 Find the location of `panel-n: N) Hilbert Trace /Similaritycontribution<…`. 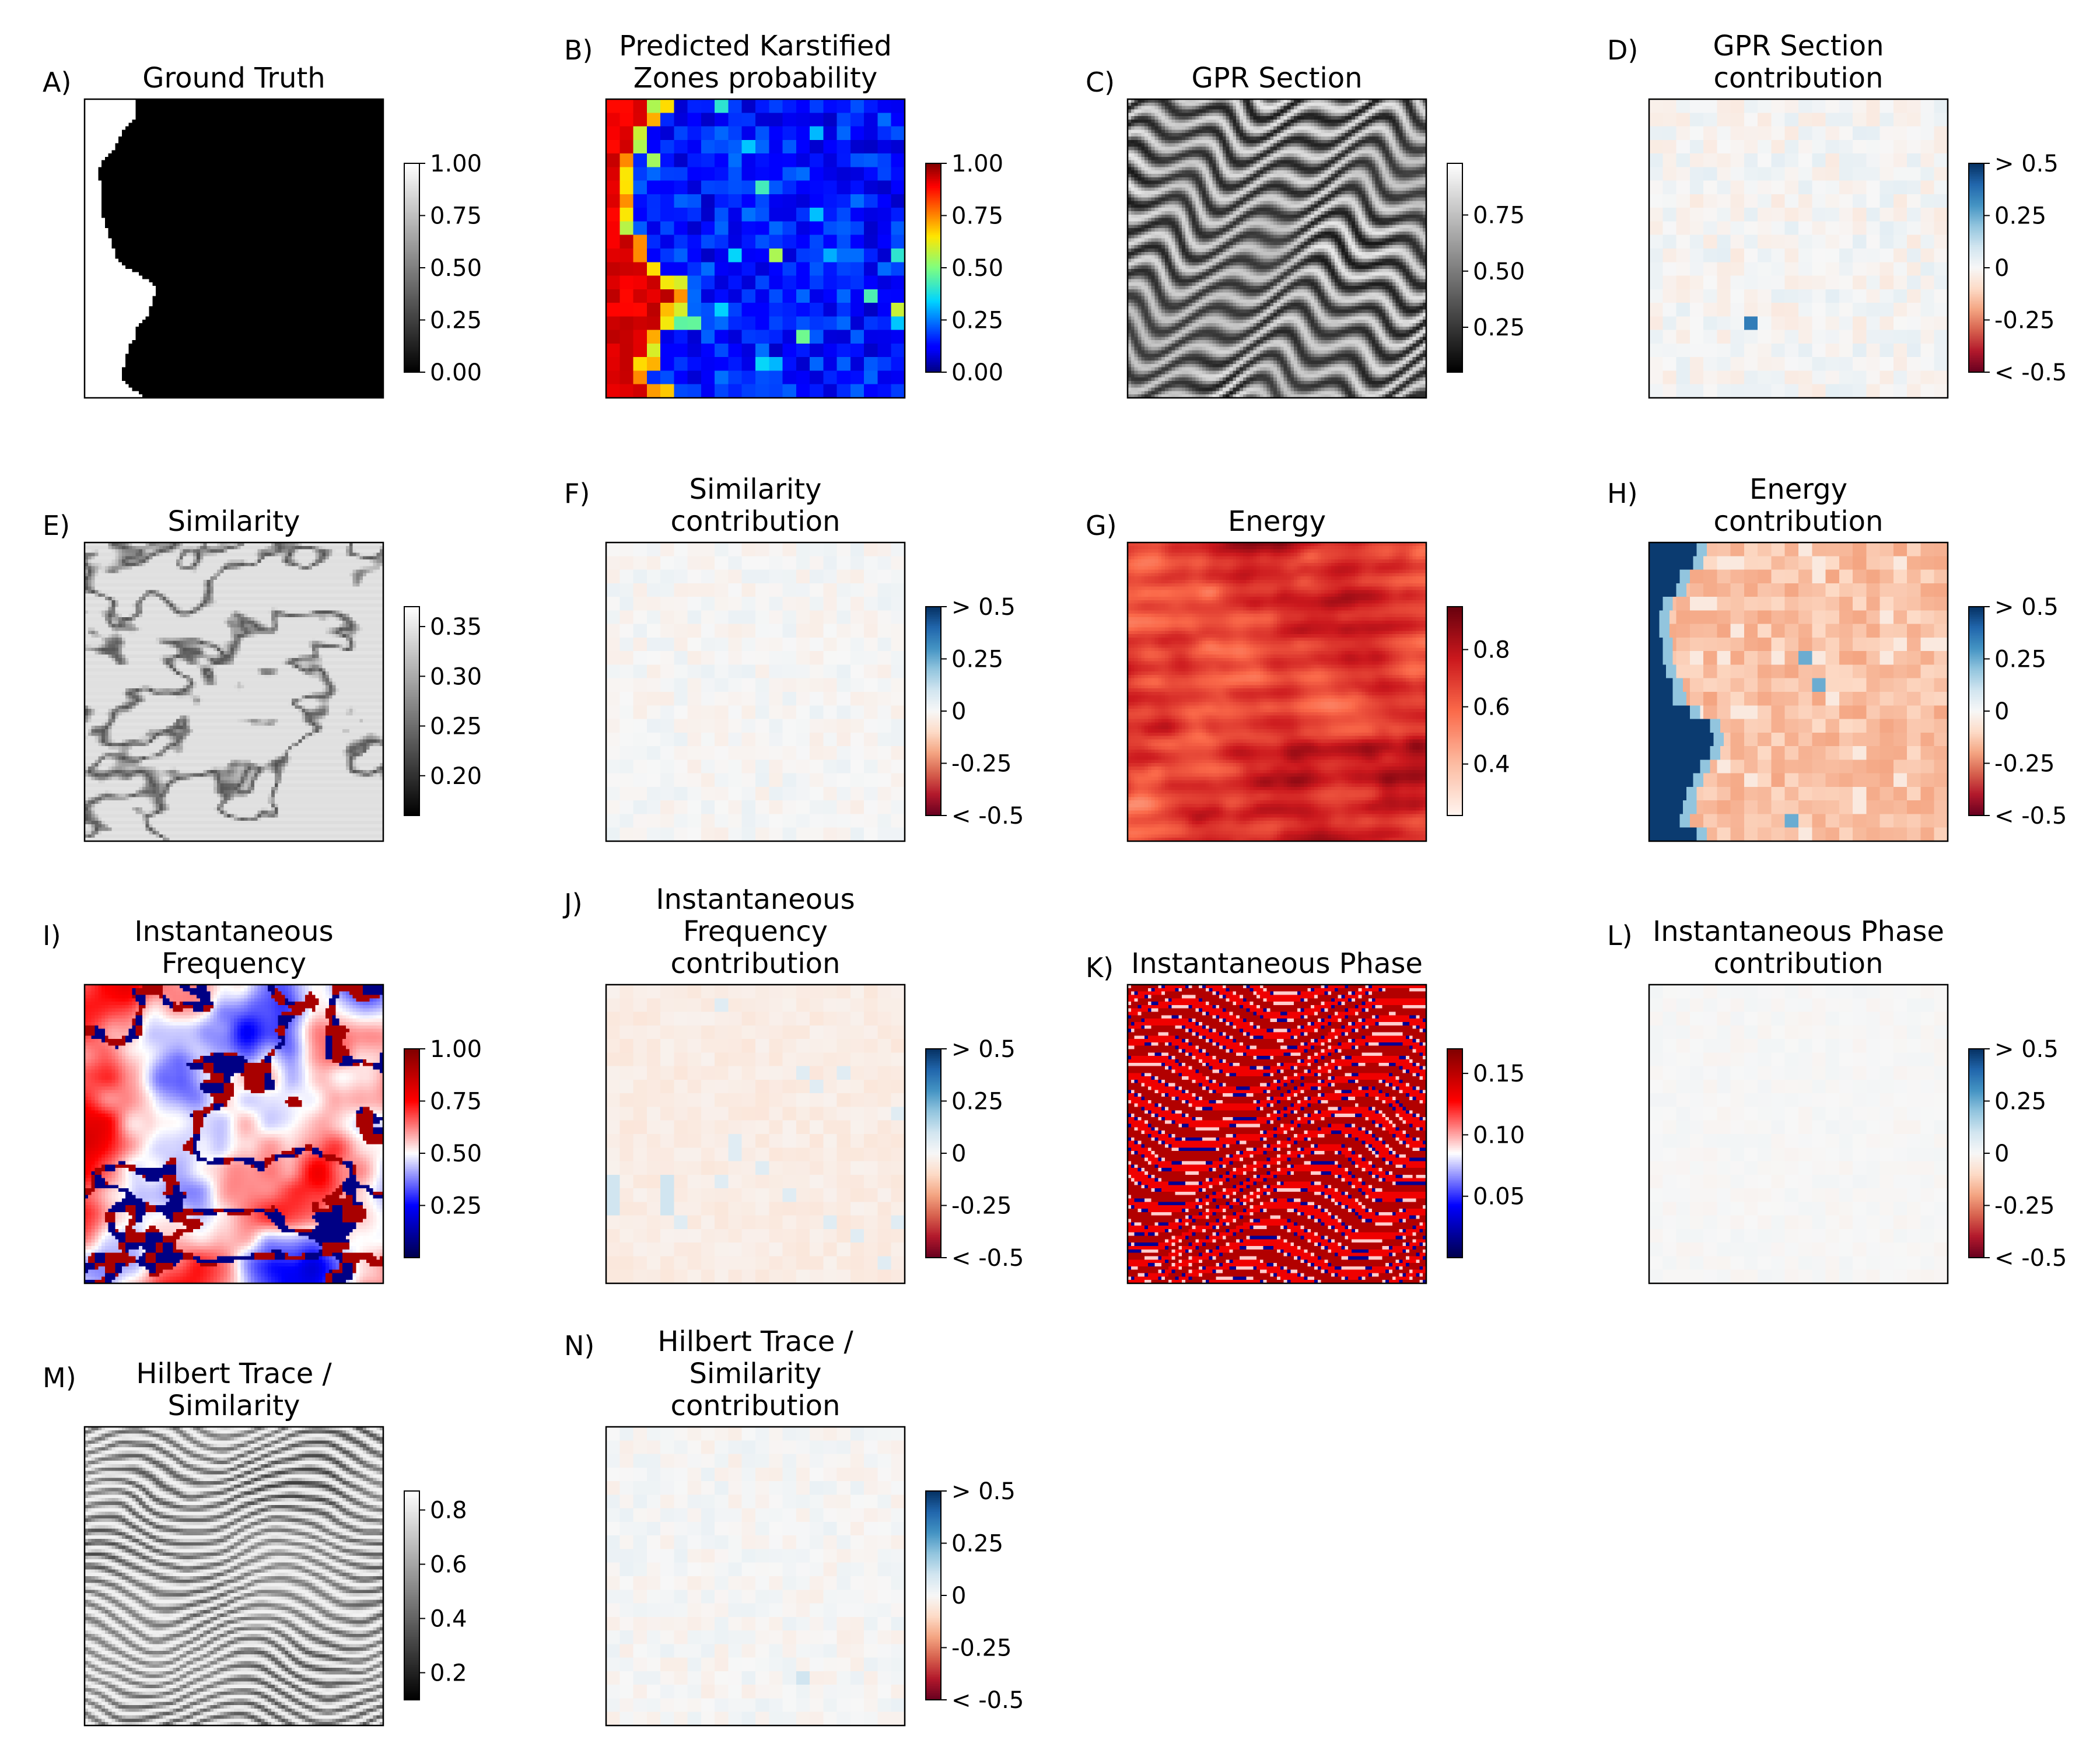

panel-n: N) Hilbert Trace /Similaritycontribution<… is located at coordinates (794, 1525).